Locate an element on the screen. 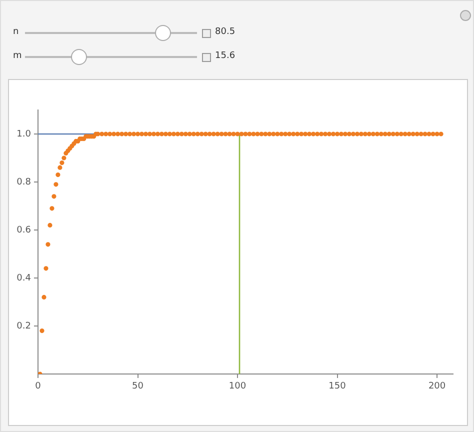 Image resolution: width=474 pixels, height=432 pixels. y-tick-label: 0.6 is located at coordinates (24, 230).